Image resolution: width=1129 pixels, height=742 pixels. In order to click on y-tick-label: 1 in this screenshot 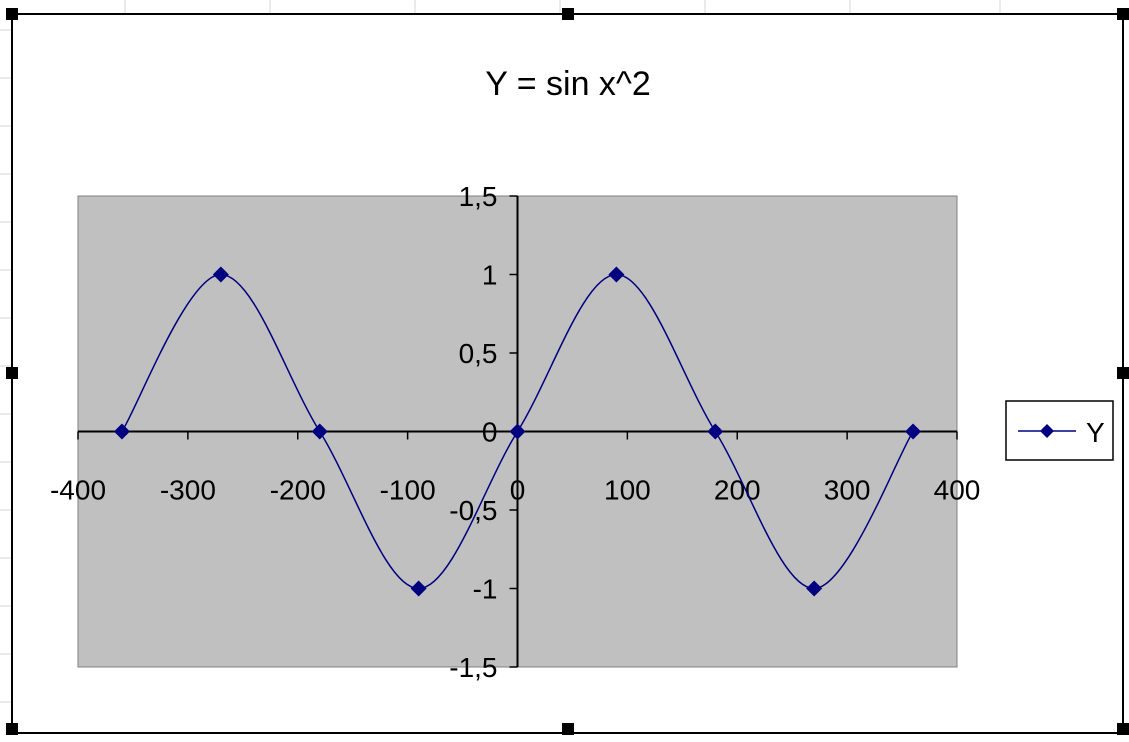, I will do `click(490, 275)`.